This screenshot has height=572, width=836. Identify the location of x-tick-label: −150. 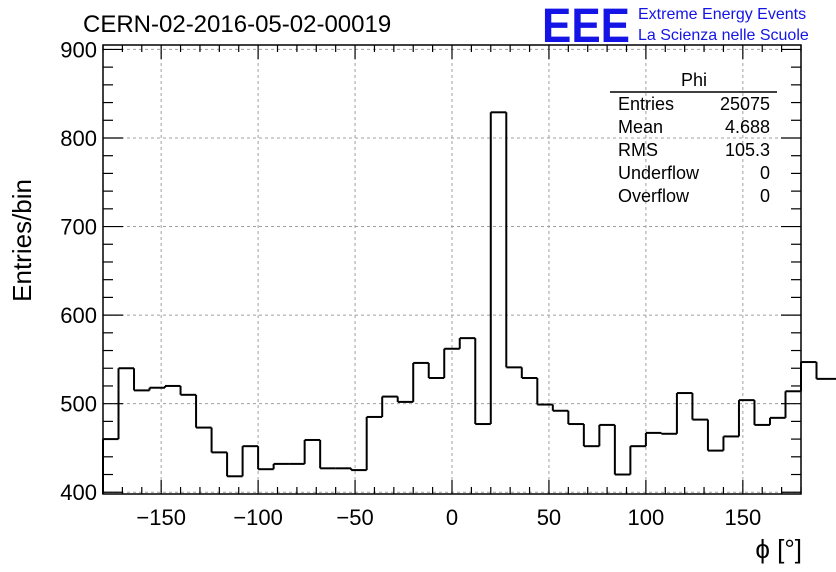
(161, 517).